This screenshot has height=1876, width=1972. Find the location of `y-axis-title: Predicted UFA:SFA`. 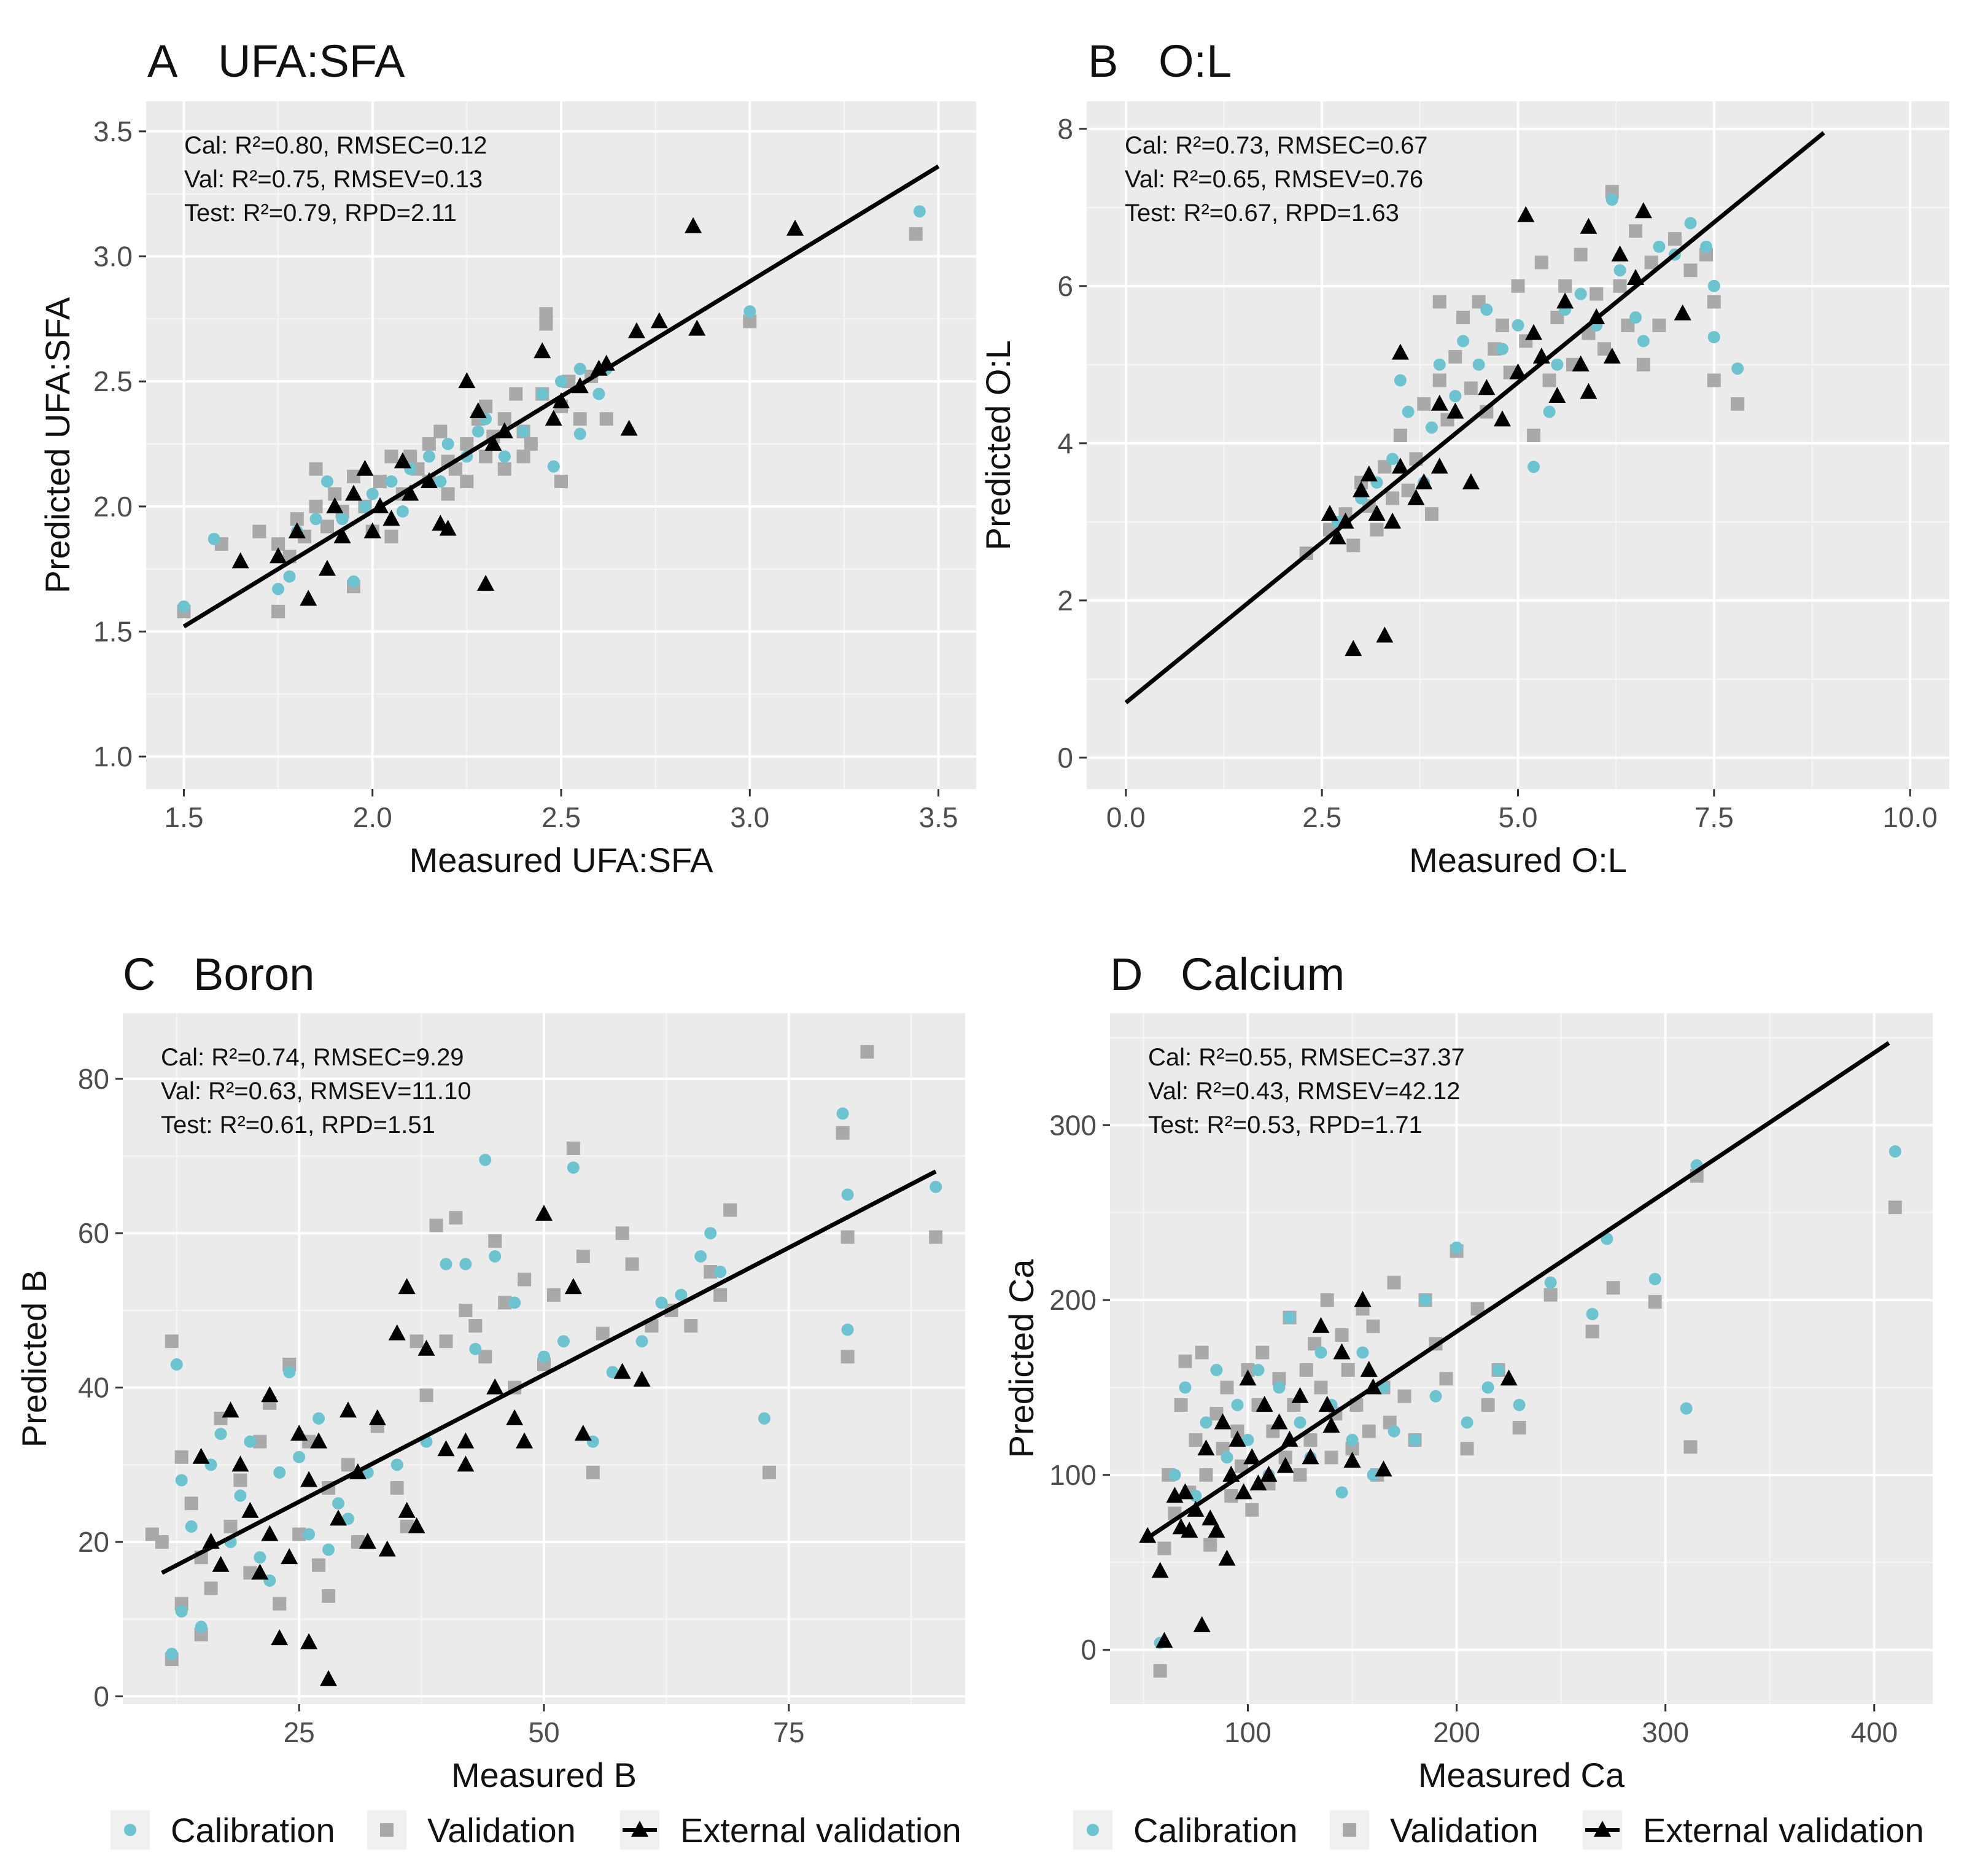

y-axis-title: Predicted UFA:SFA is located at coordinates (57, 445).